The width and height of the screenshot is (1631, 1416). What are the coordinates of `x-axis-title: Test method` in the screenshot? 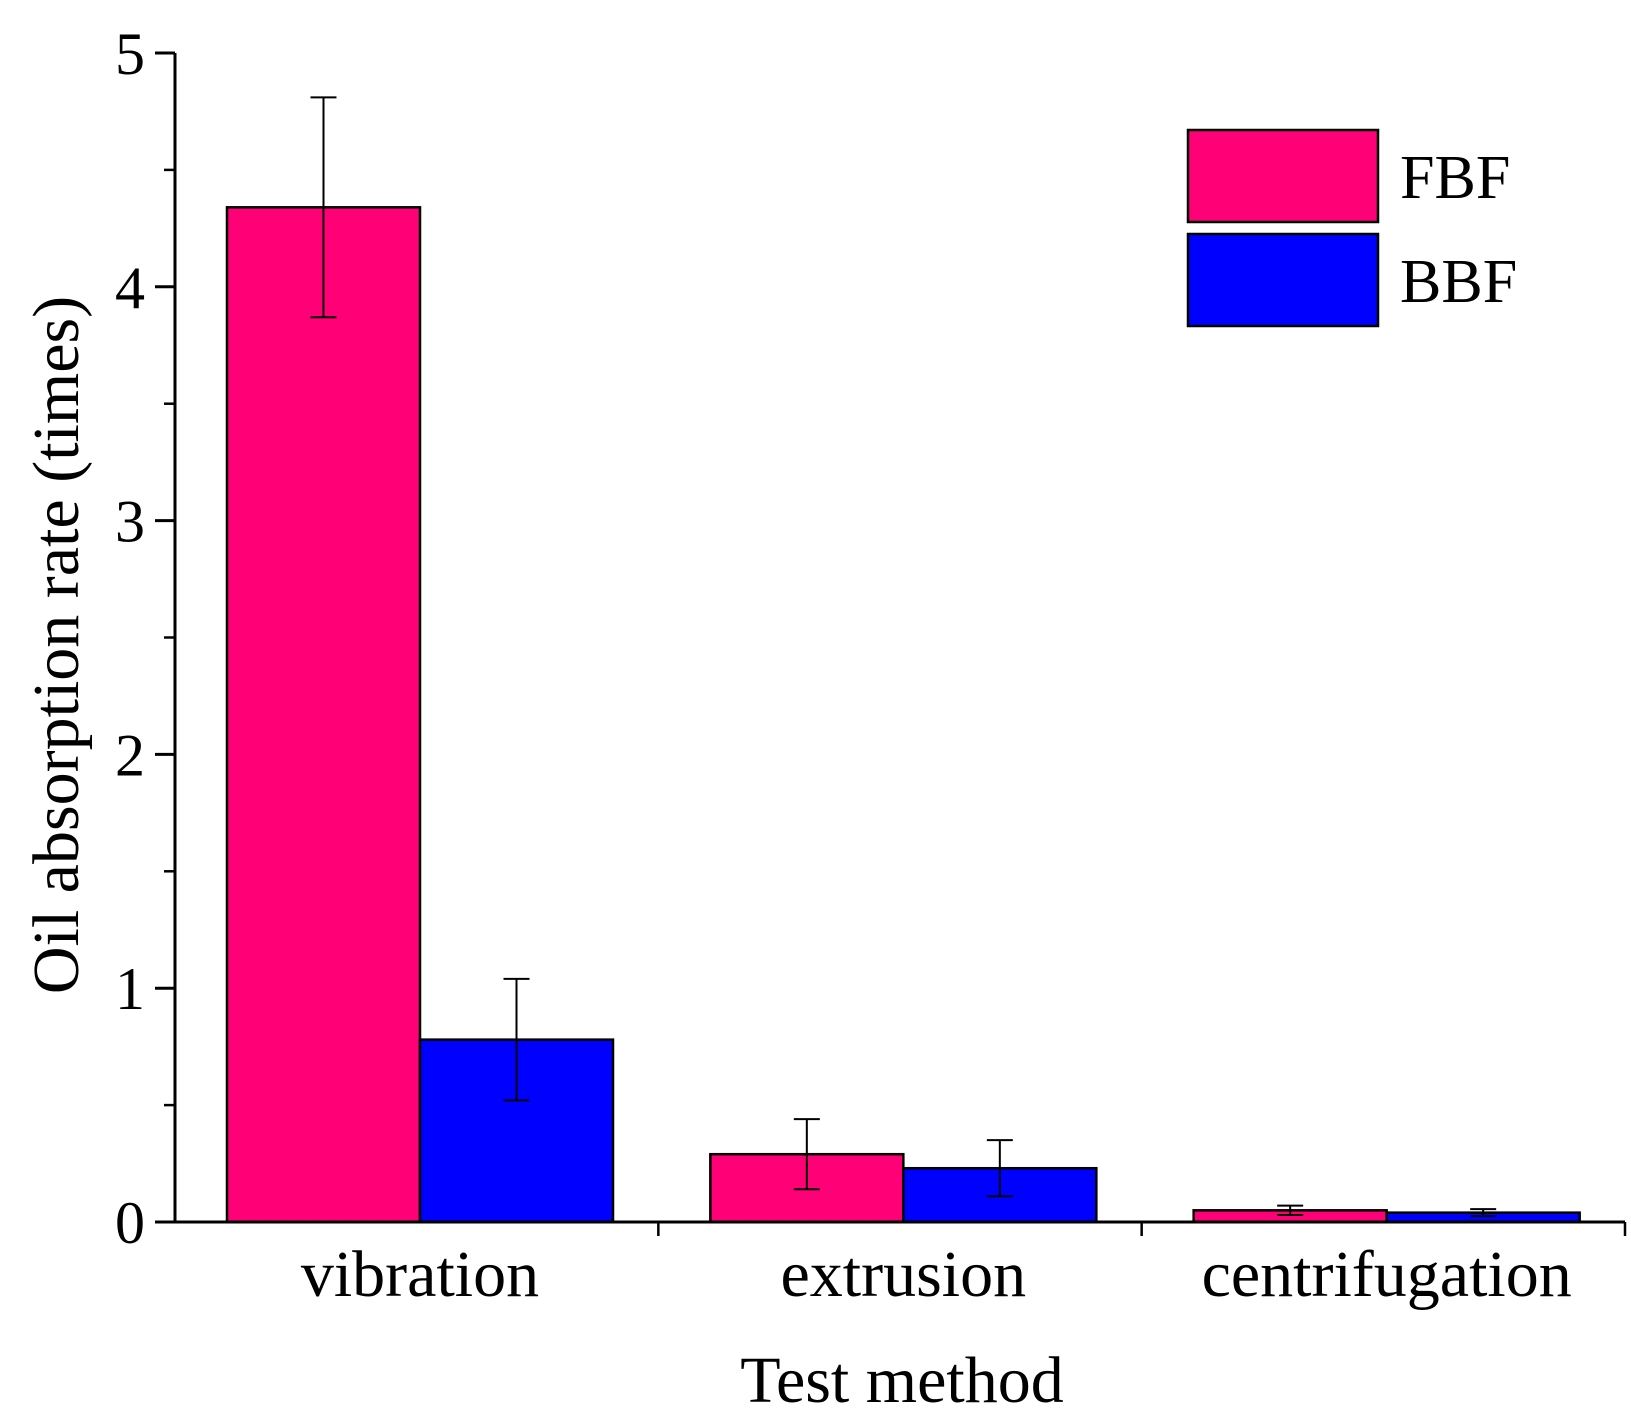 It's located at (902, 1380).